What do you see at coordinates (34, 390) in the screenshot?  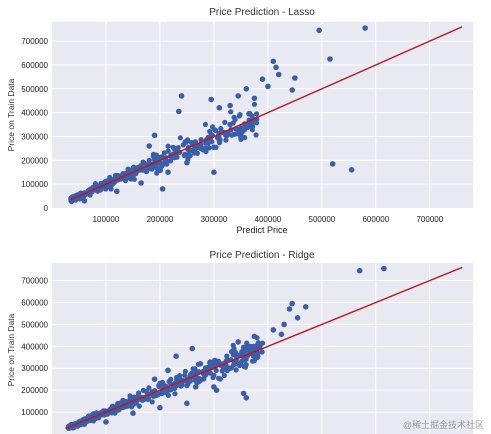 I see `ridge-y-tick-label: 200000` at bounding box center [34, 390].